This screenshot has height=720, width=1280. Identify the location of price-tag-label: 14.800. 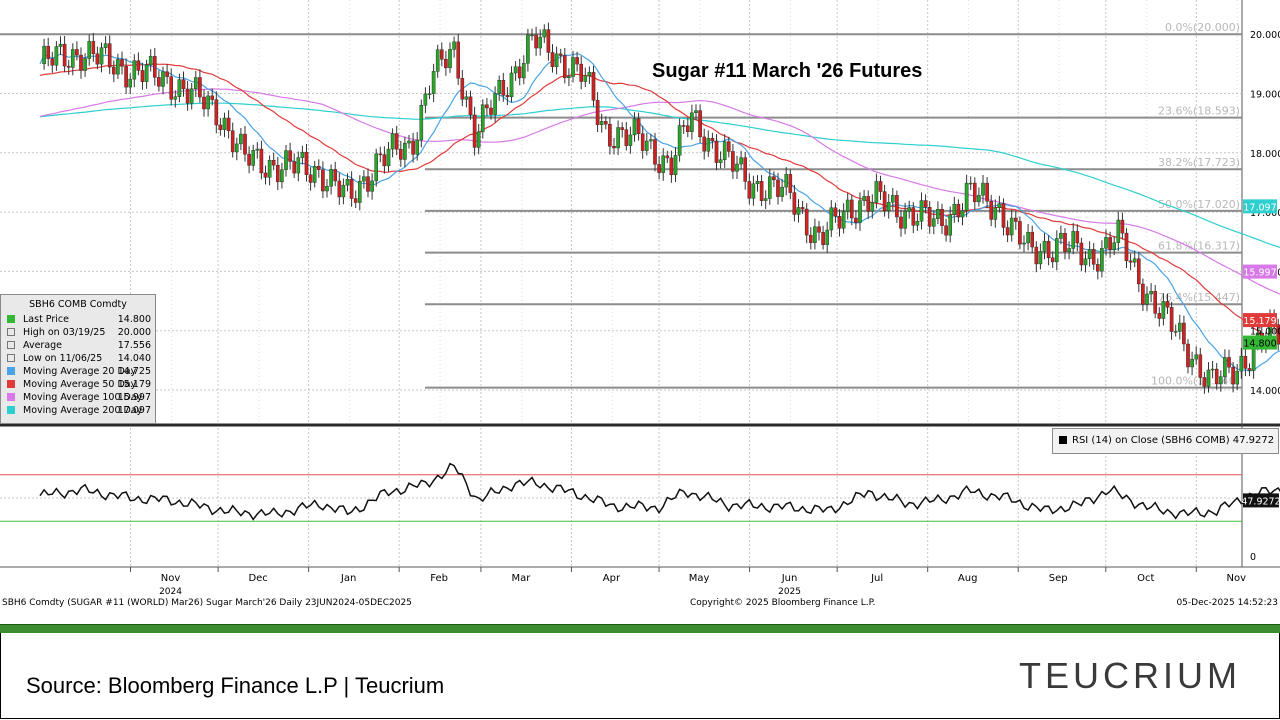
(1259, 344).